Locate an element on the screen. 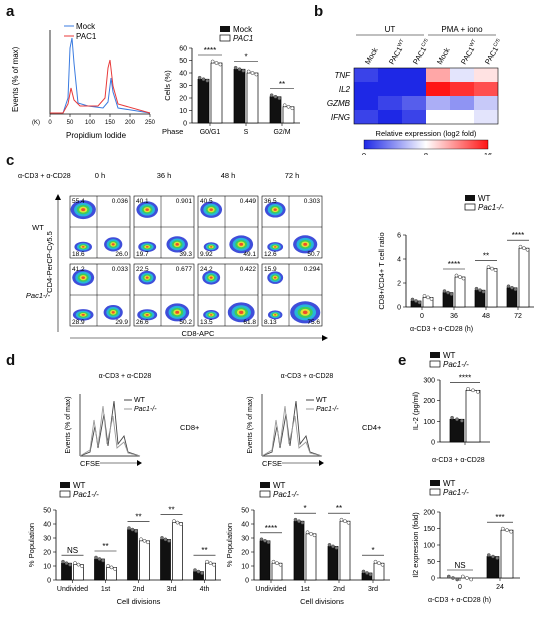 The image size is (546, 618). hist-xtick: 250 is located at coordinates (150, 123).